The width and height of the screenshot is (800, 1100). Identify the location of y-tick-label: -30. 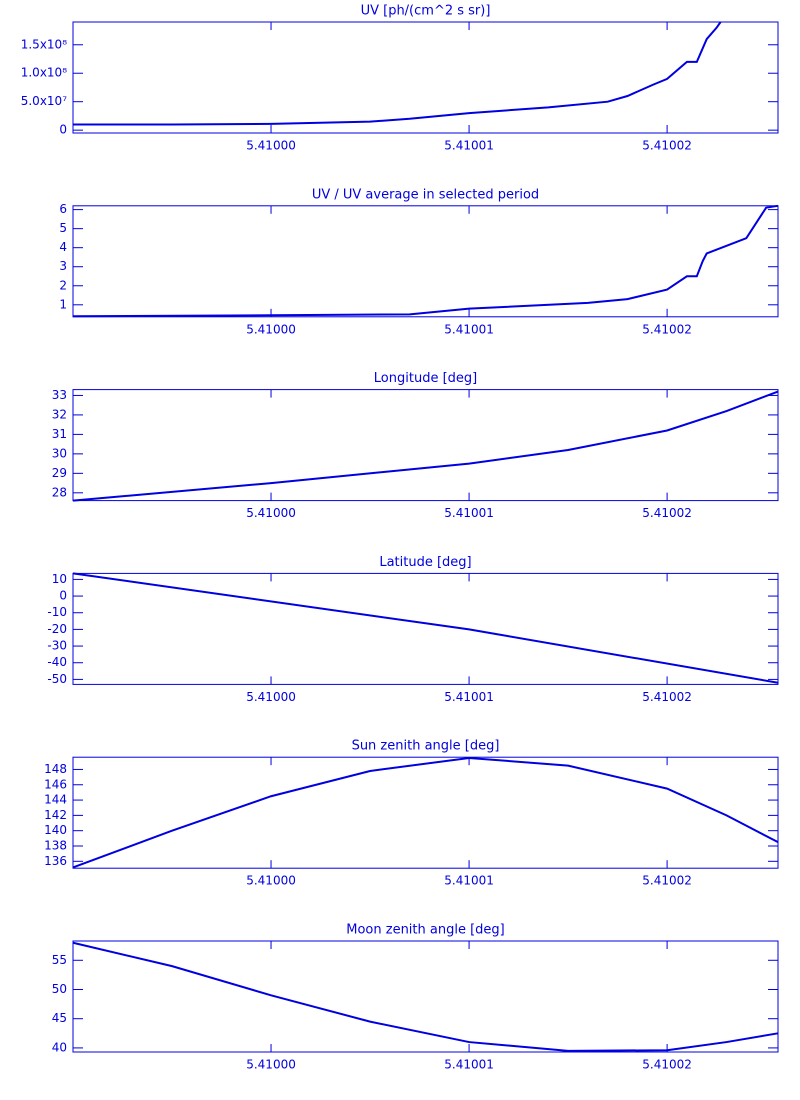
(57, 646).